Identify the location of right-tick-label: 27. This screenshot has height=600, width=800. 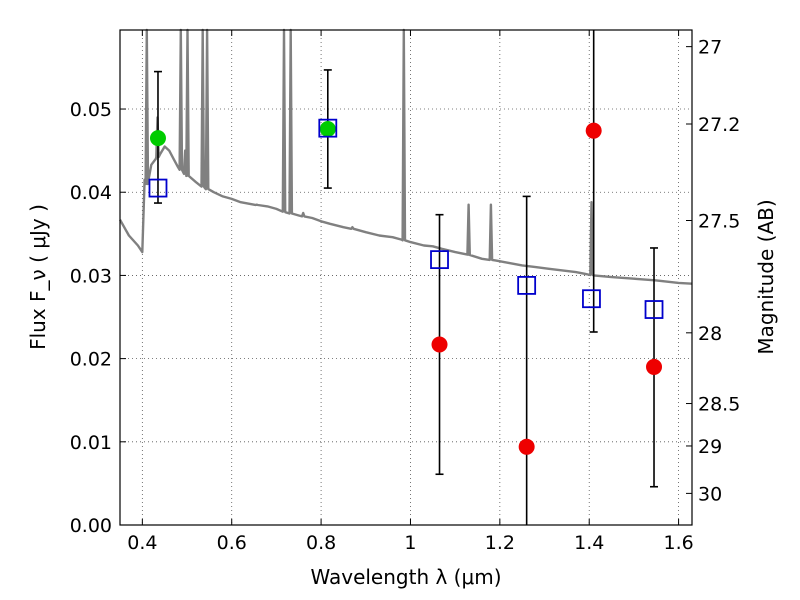
(710, 48).